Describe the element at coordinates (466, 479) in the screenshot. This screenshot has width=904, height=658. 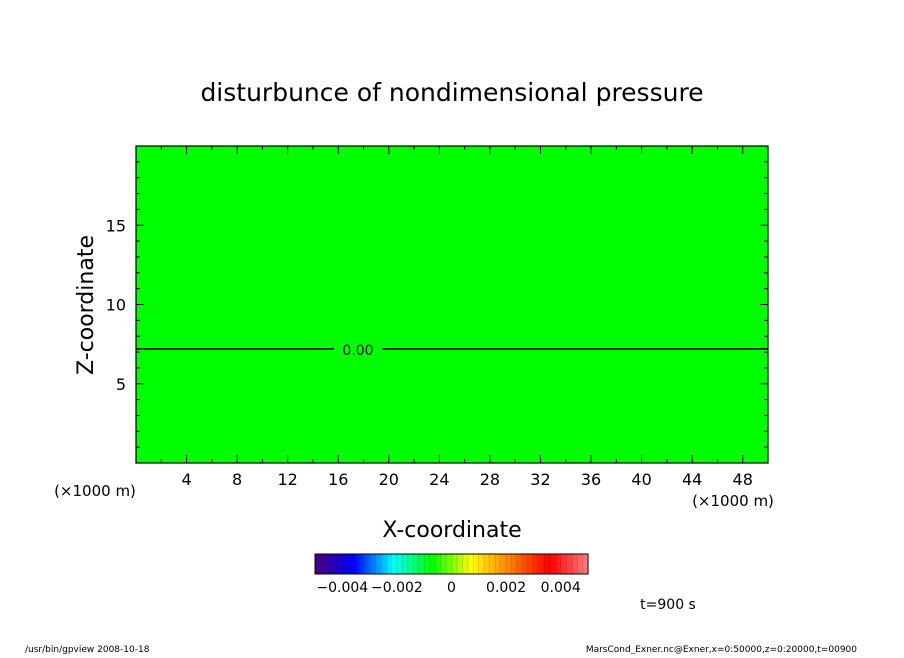
I see `x-tick-labels: 4 8 12 16 20 24 28 32 36 40 44 48` at that location.